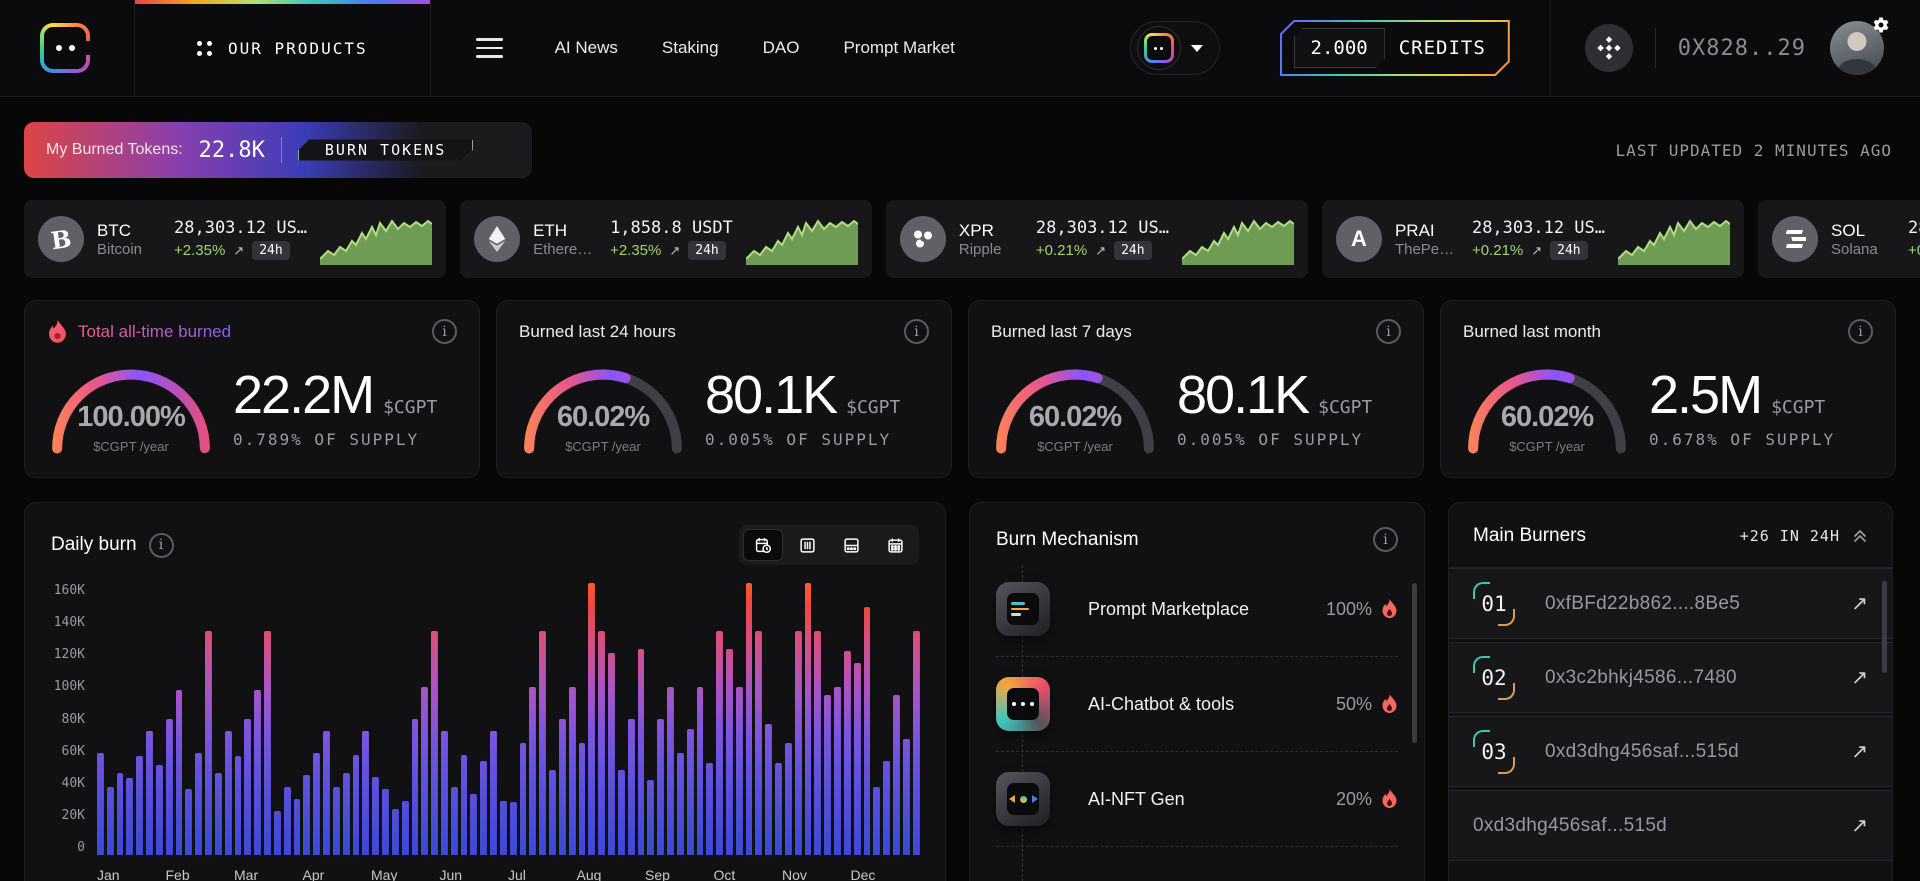 Image resolution: width=1920 pixels, height=881 pixels. Describe the element at coordinates (1096, 239) in the screenshot. I see `ticker-card-xpr: XPR Ripple 28,303.12 US… +0.21% ↗ 24h` at that location.